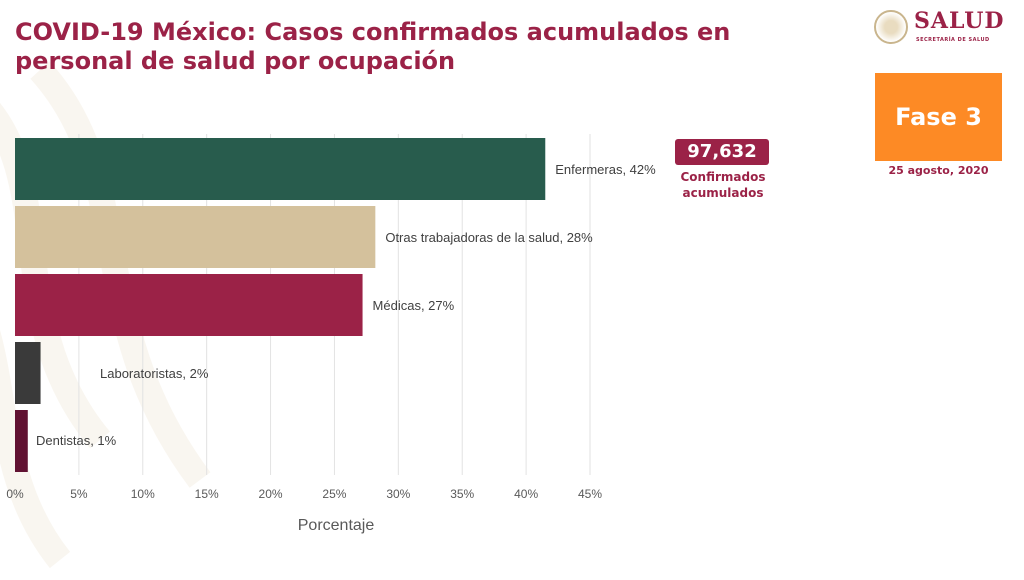 This screenshot has width=1024, height=580. What do you see at coordinates (76, 440) in the screenshot?
I see `data-label: Dentistas, 1%` at bounding box center [76, 440].